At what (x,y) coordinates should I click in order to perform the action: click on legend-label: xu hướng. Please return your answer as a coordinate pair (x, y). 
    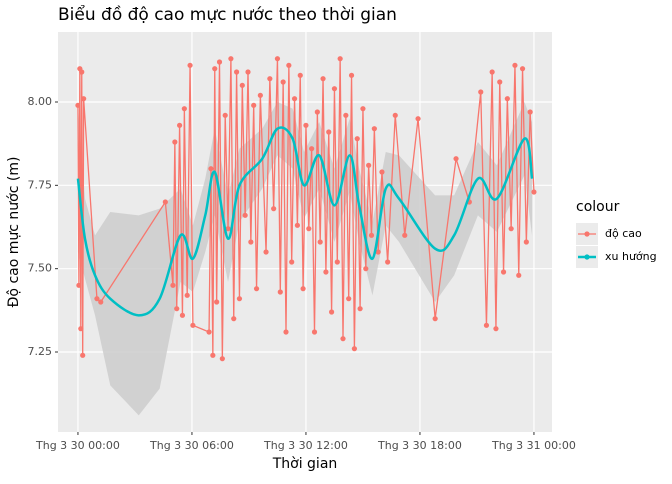
    Looking at the image, I should click on (631, 256).